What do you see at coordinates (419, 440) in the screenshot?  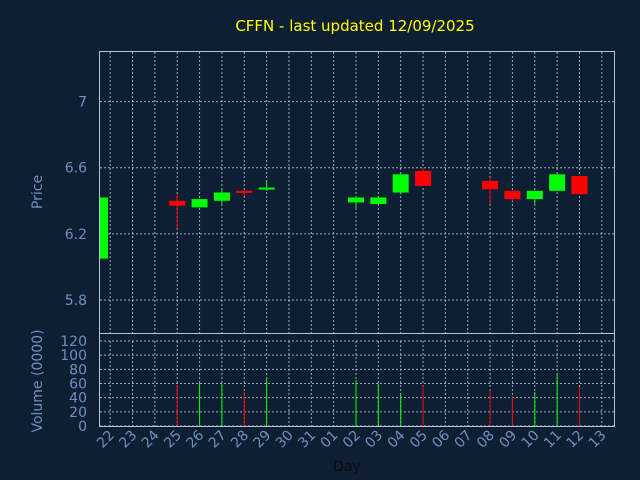 I see `x-tick-label: 05` at bounding box center [419, 440].